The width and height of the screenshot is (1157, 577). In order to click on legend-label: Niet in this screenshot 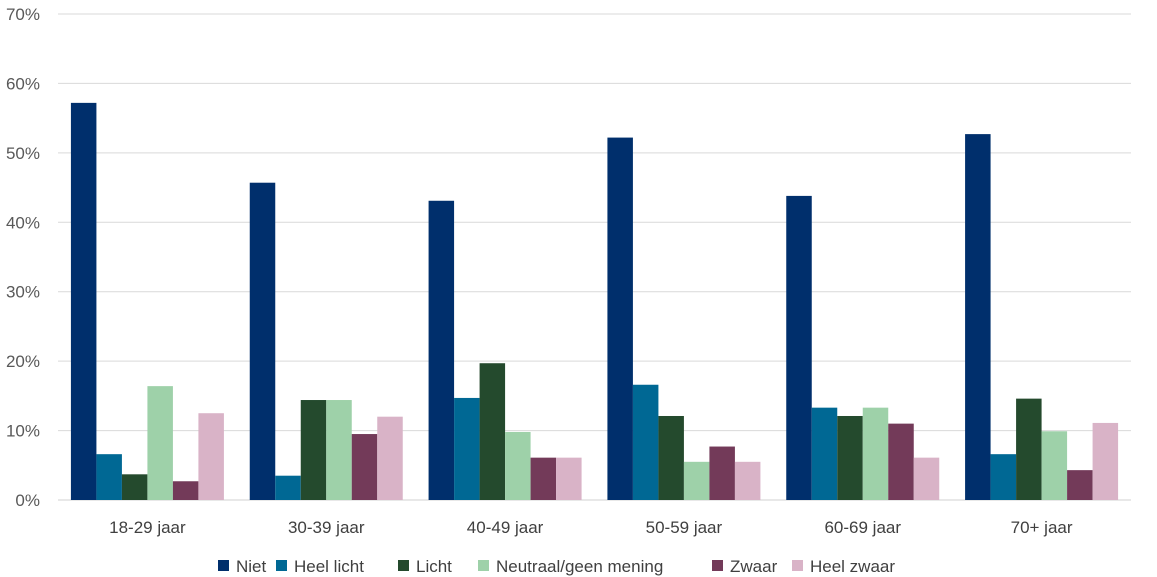, I will do `click(251, 566)`.